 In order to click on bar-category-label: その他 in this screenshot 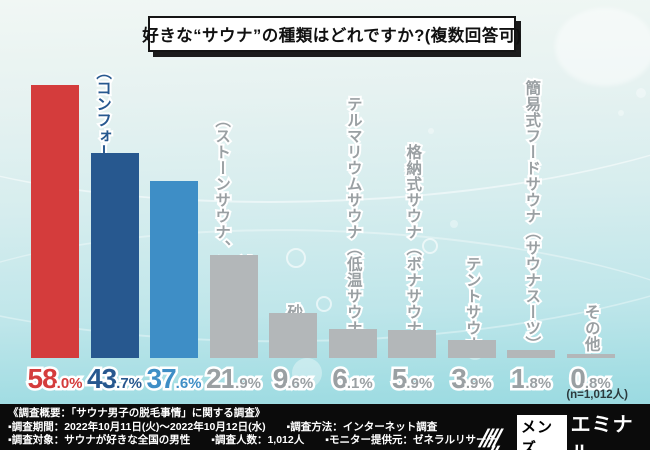, I will do `click(591, 328)`.